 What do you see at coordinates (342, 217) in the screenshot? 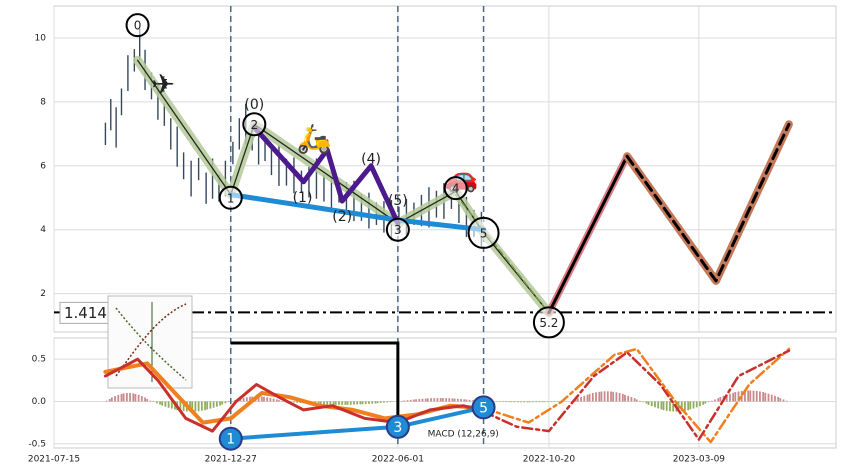
I see `wave-label: (2)` at bounding box center [342, 217].